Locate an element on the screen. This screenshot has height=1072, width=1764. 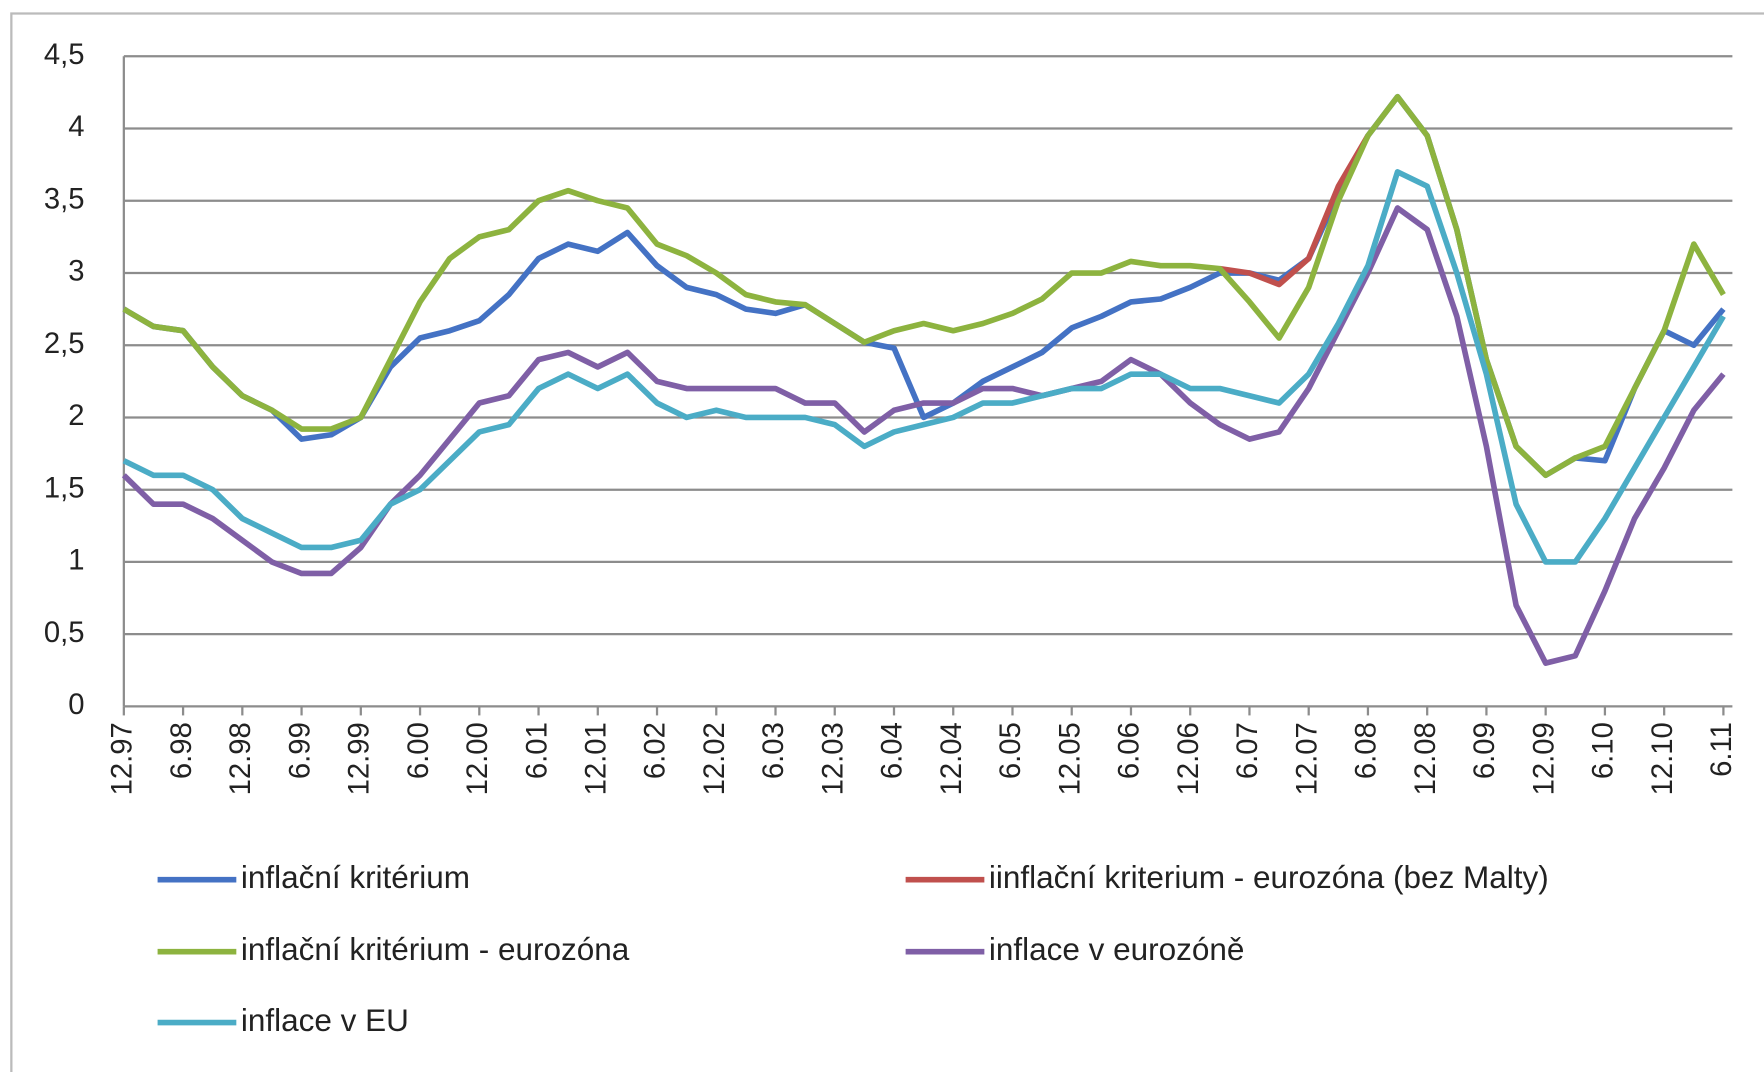
x-tick-label: 6.08 is located at coordinates (1367, 750).